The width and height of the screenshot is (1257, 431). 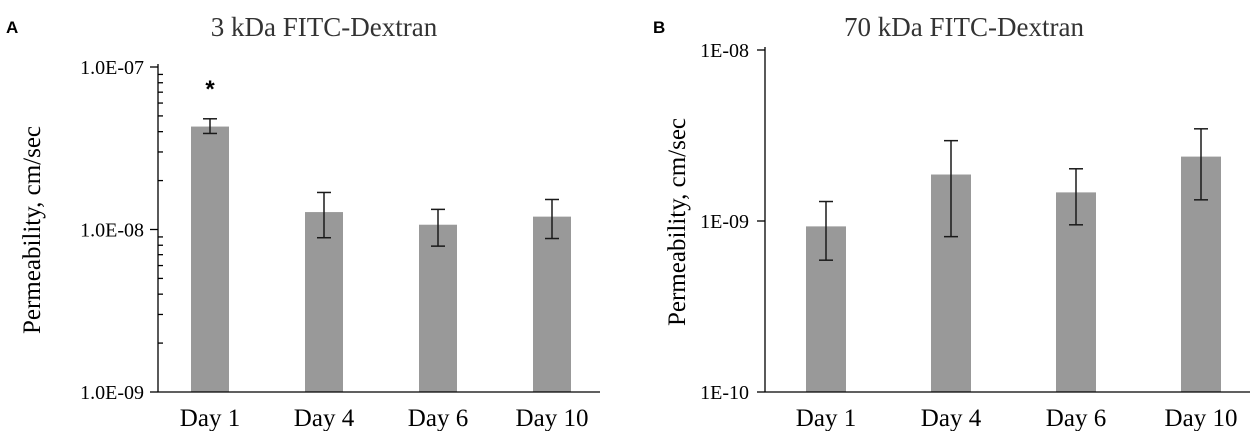 I want to click on panel-b-title: 70 kDa FITC-Dextran, so click(x=964, y=27).